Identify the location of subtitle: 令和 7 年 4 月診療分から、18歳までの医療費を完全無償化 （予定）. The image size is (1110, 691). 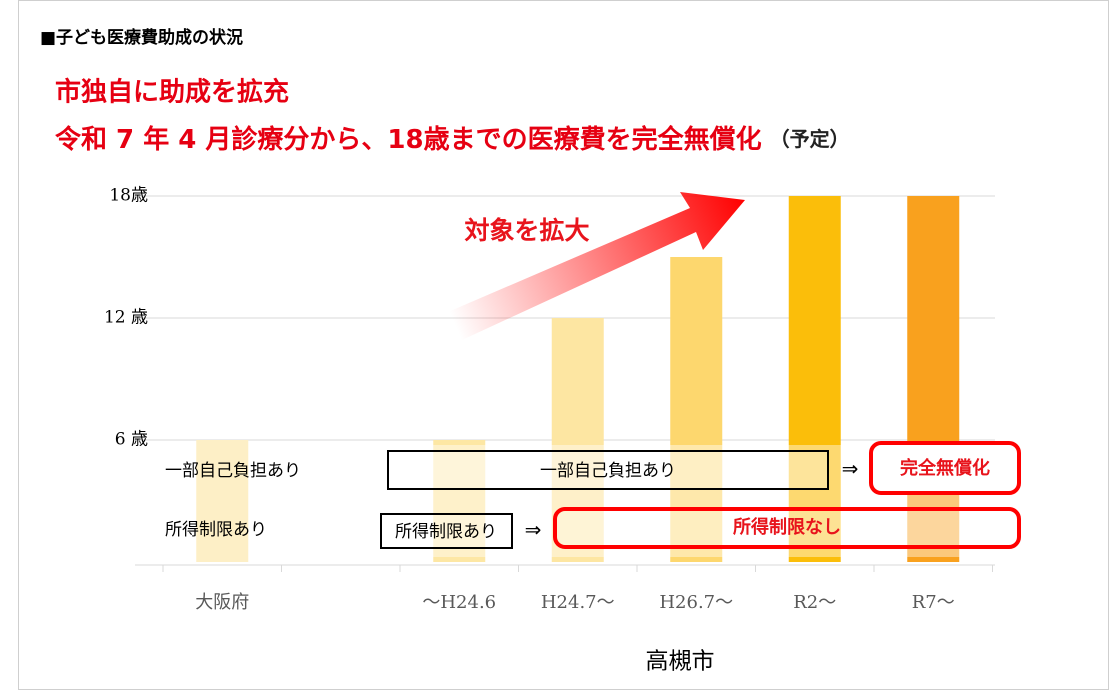
(452, 139).